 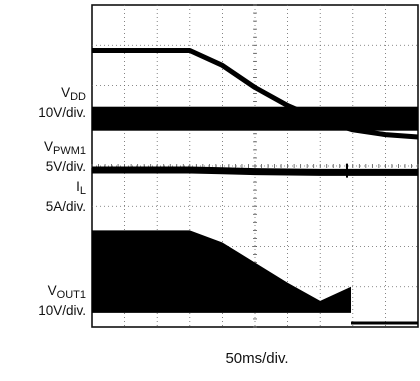 What do you see at coordinates (62, 300) in the screenshot?
I see `vout1-label: VOUT1 10V/div.` at bounding box center [62, 300].